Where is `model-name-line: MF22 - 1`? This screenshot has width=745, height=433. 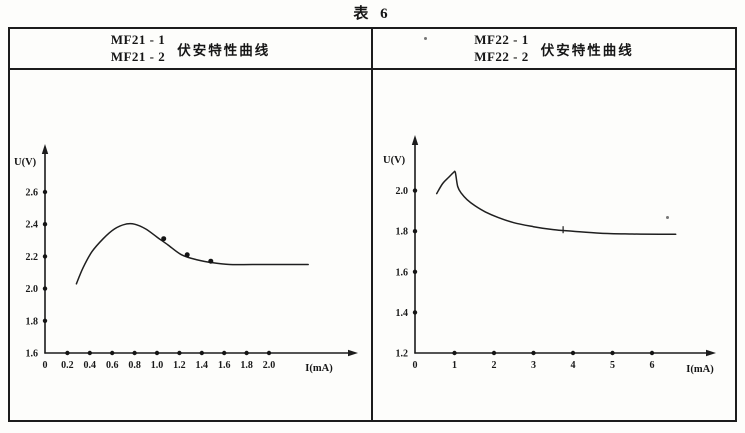 model-name-line: MF22 - 1 is located at coordinates (501, 39).